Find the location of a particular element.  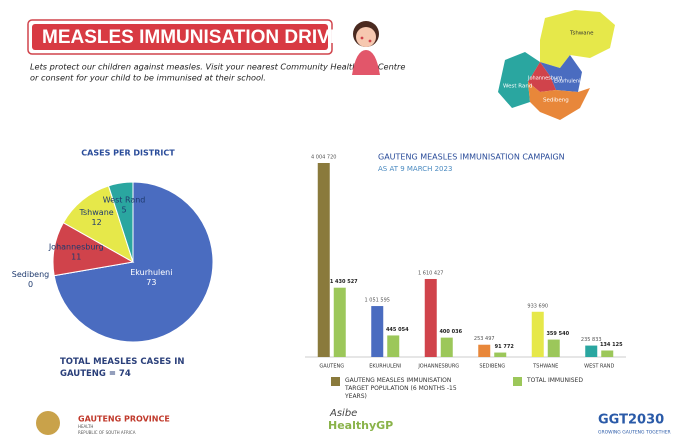

pie-value: 12 is located at coordinates (96, 222).